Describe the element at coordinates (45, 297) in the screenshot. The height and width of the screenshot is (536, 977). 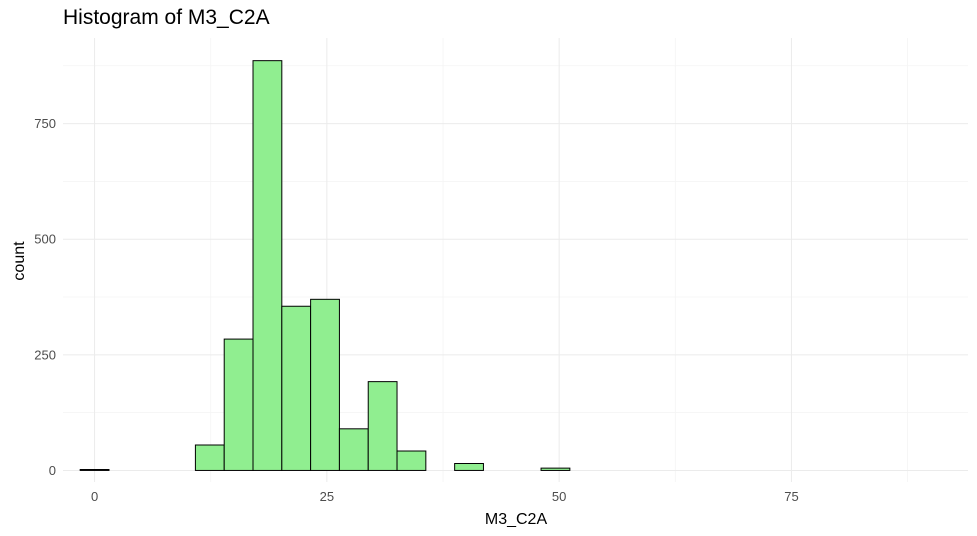
I see `y-axis-ticks: 0 250 500 750` at that location.